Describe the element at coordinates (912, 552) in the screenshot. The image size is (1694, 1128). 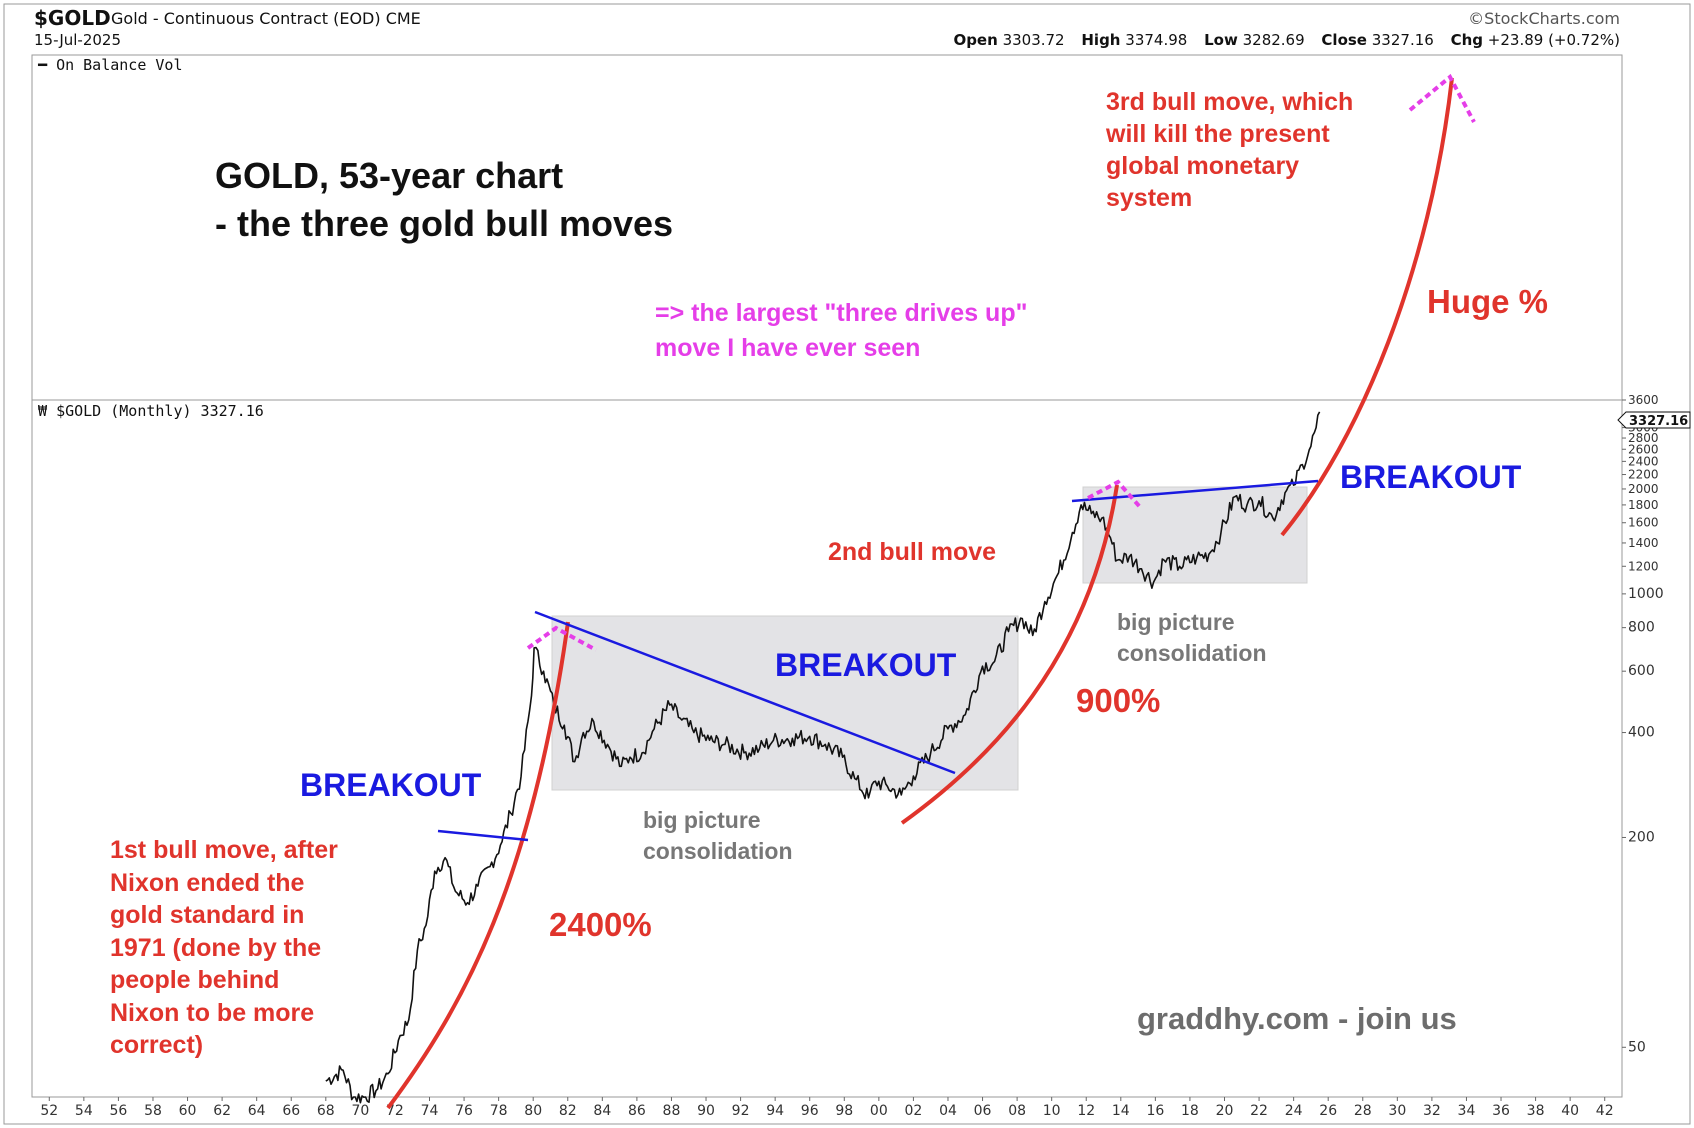
I see `second-move-note: 2nd bull move` at that location.